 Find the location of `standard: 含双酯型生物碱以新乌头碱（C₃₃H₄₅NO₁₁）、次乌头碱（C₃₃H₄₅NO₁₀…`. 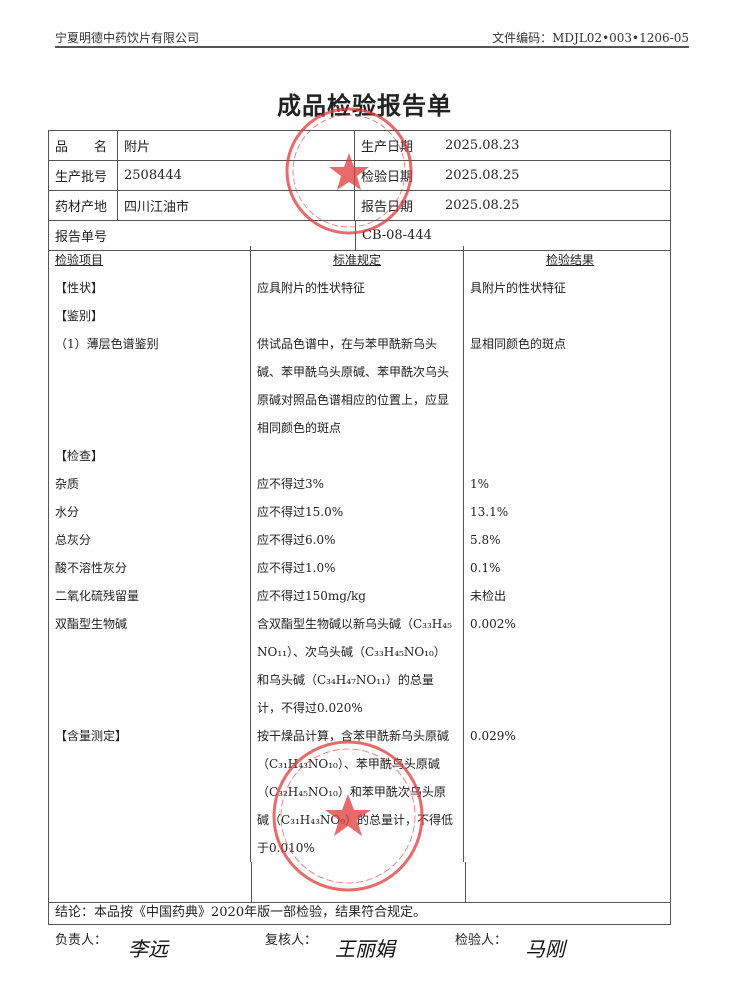

standard: 含双酯型生物碱以新乌头碱（C₃₃H₄₅NO₁₁）、次乌头碱（C₃₃H₄₅NO₁₀… is located at coordinates (357, 666).